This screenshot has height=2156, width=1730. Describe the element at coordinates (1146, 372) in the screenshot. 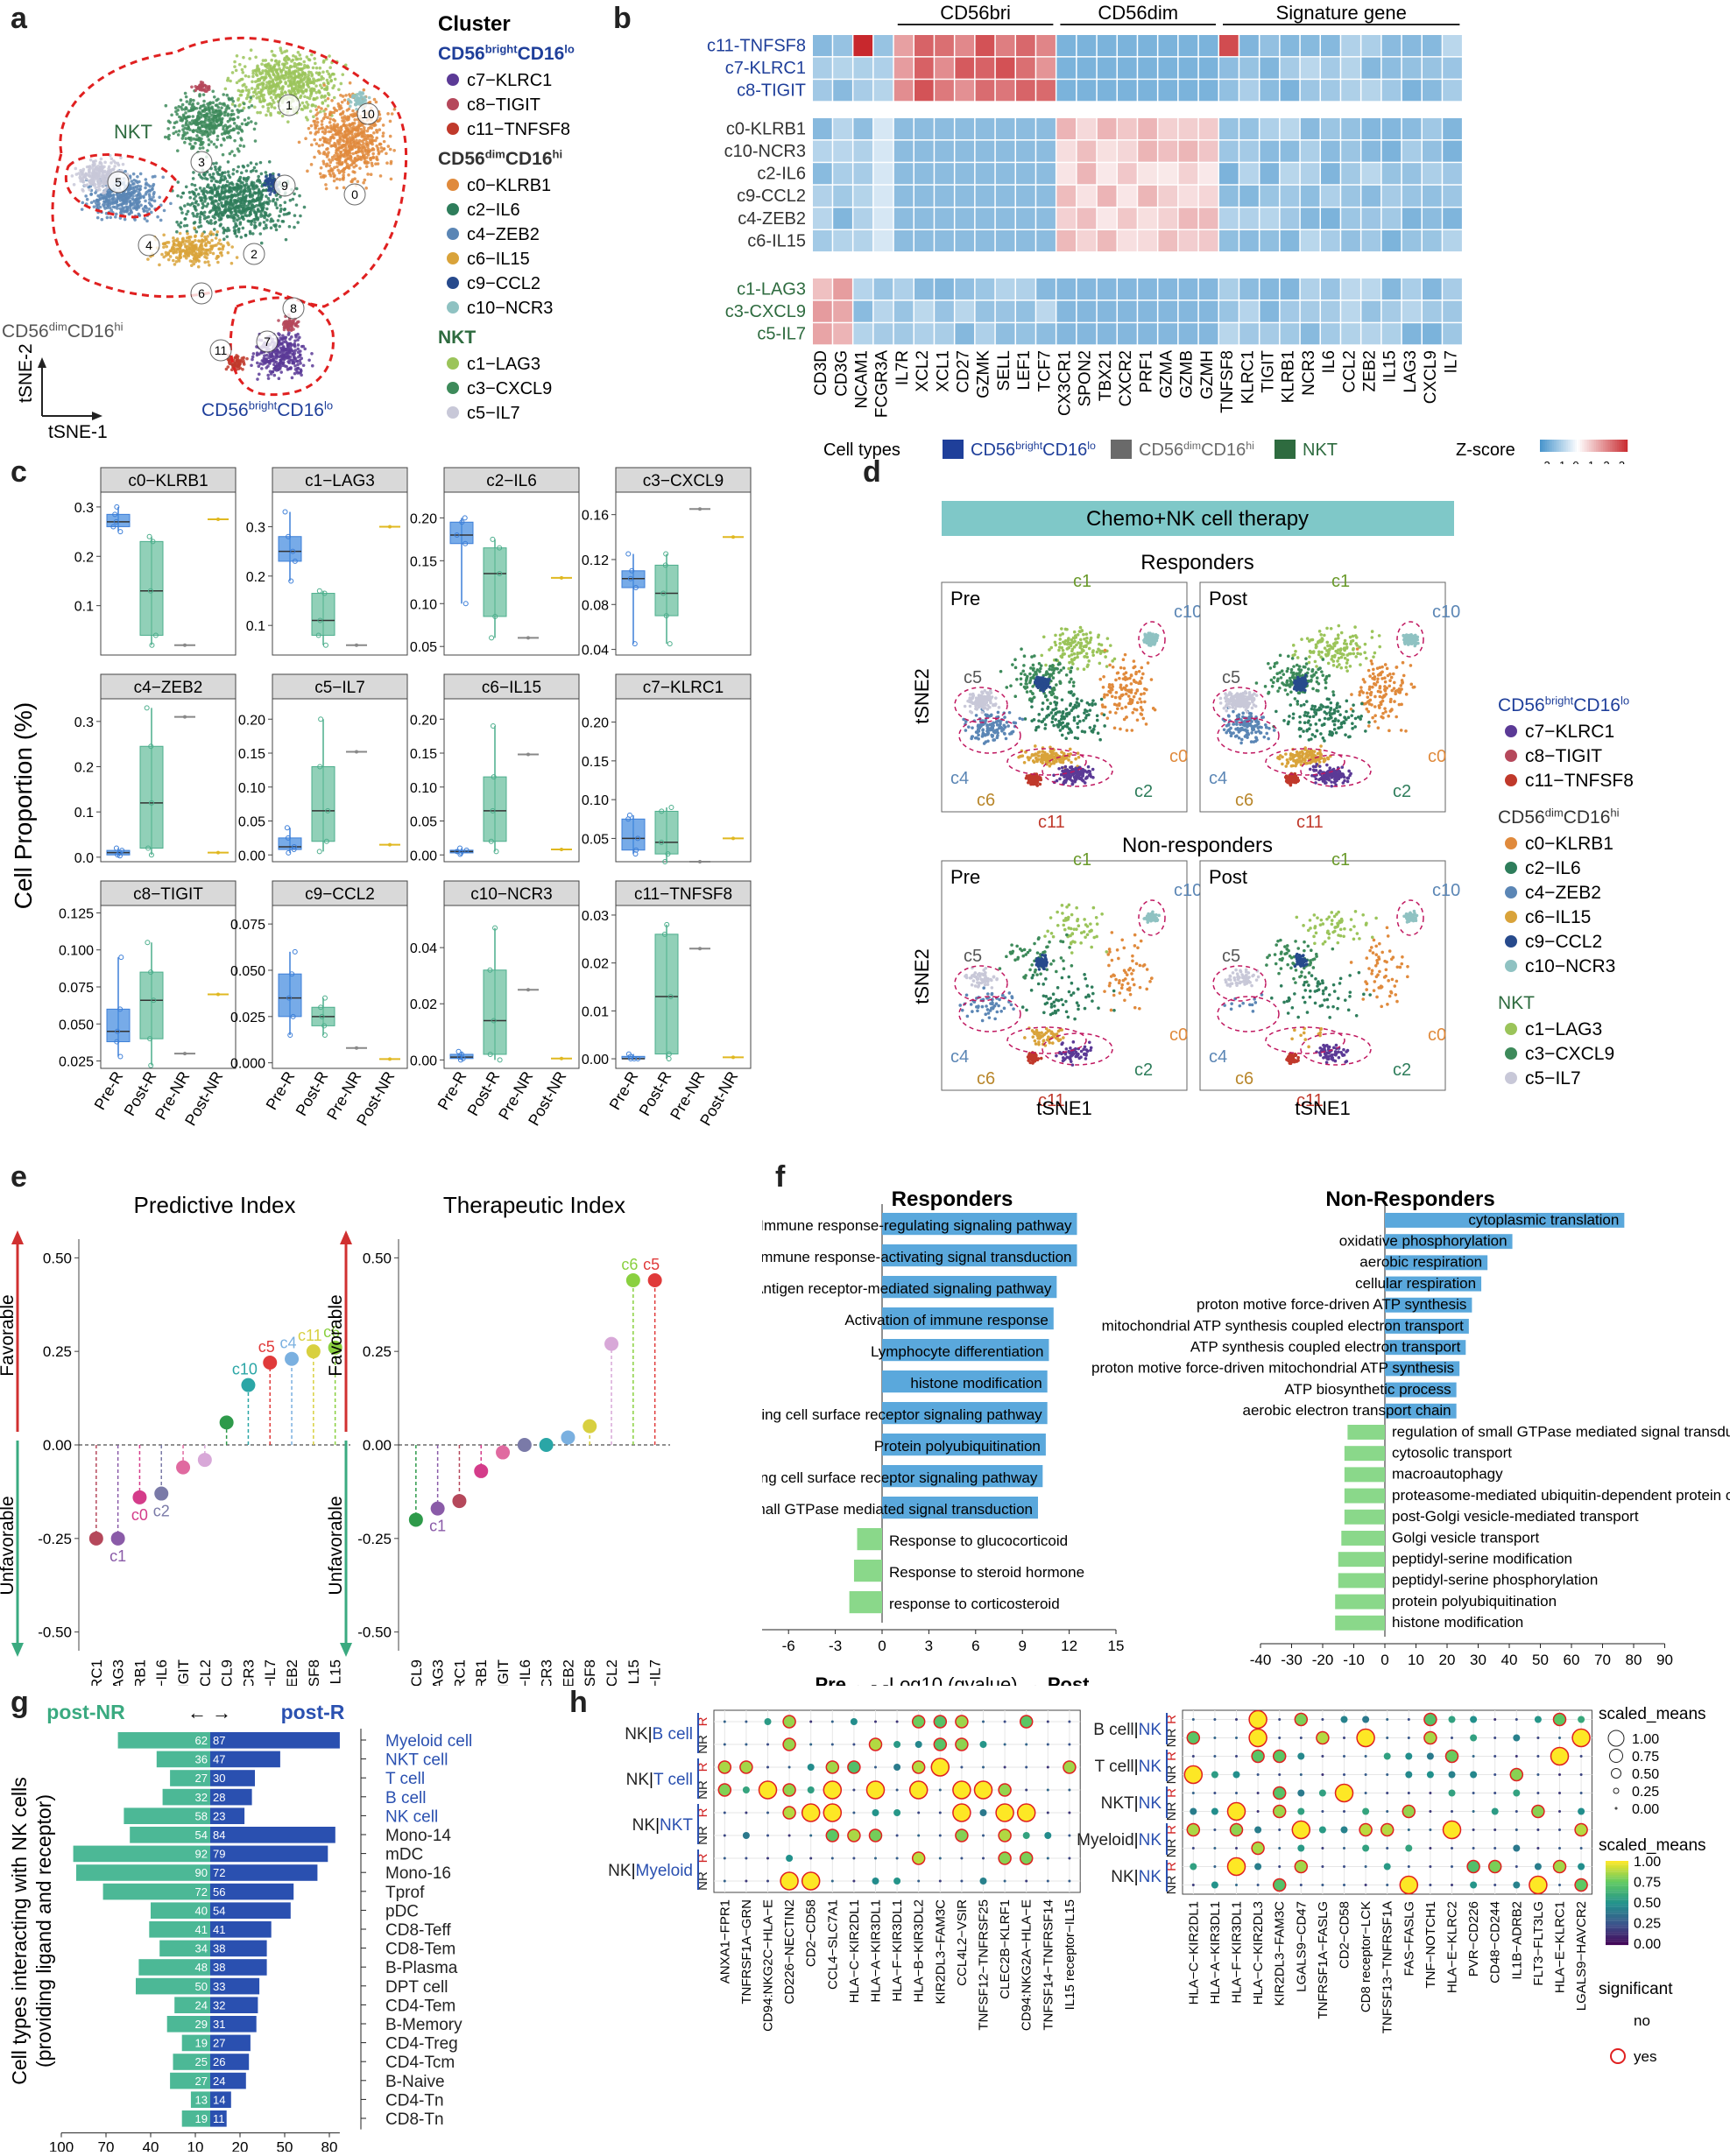

I see `heatmap-col-label: PRF1` at that location.